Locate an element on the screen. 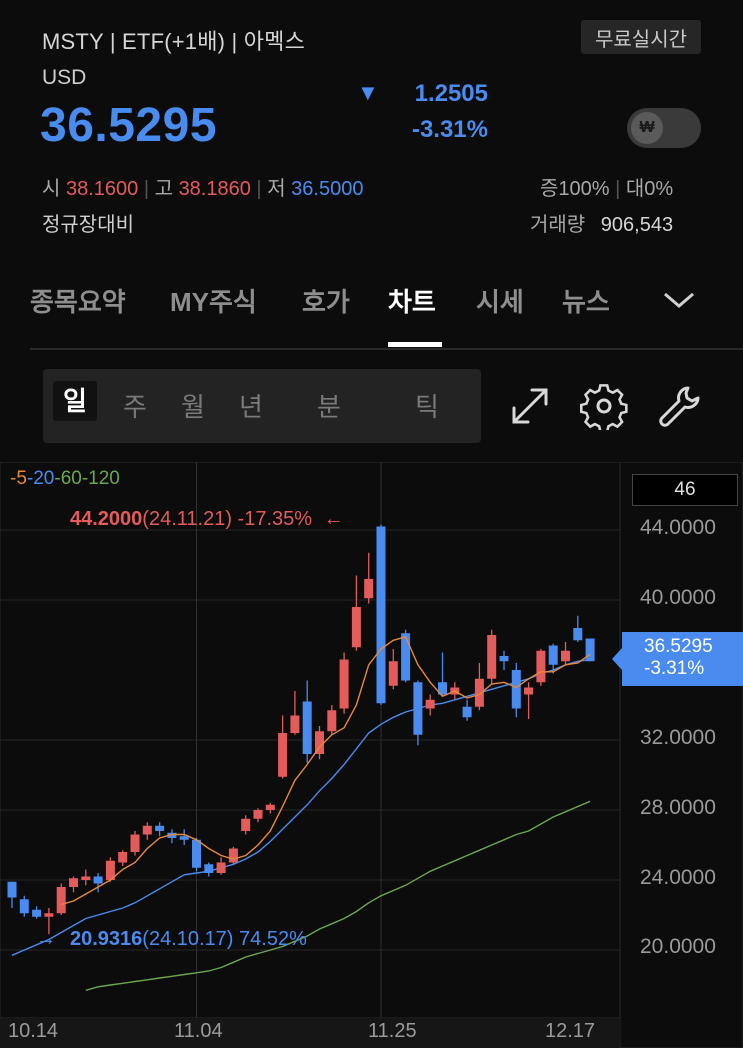 This screenshot has width=743, height=1048. tab-summary: 종목요약 is located at coordinates (78, 302).